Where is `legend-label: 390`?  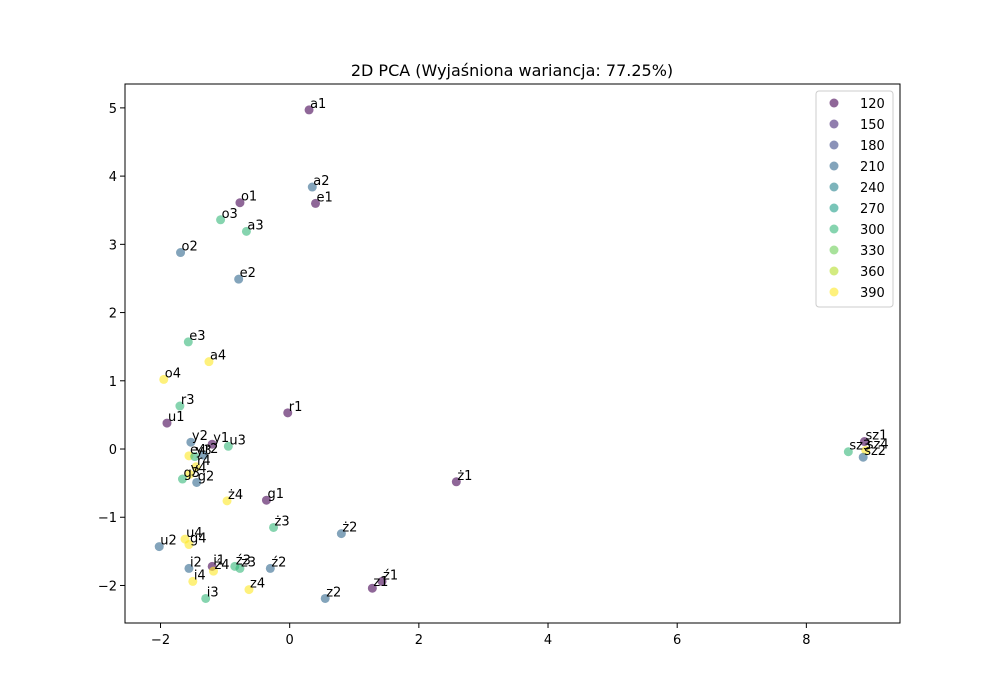 legend-label: 390 is located at coordinates (872, 293).